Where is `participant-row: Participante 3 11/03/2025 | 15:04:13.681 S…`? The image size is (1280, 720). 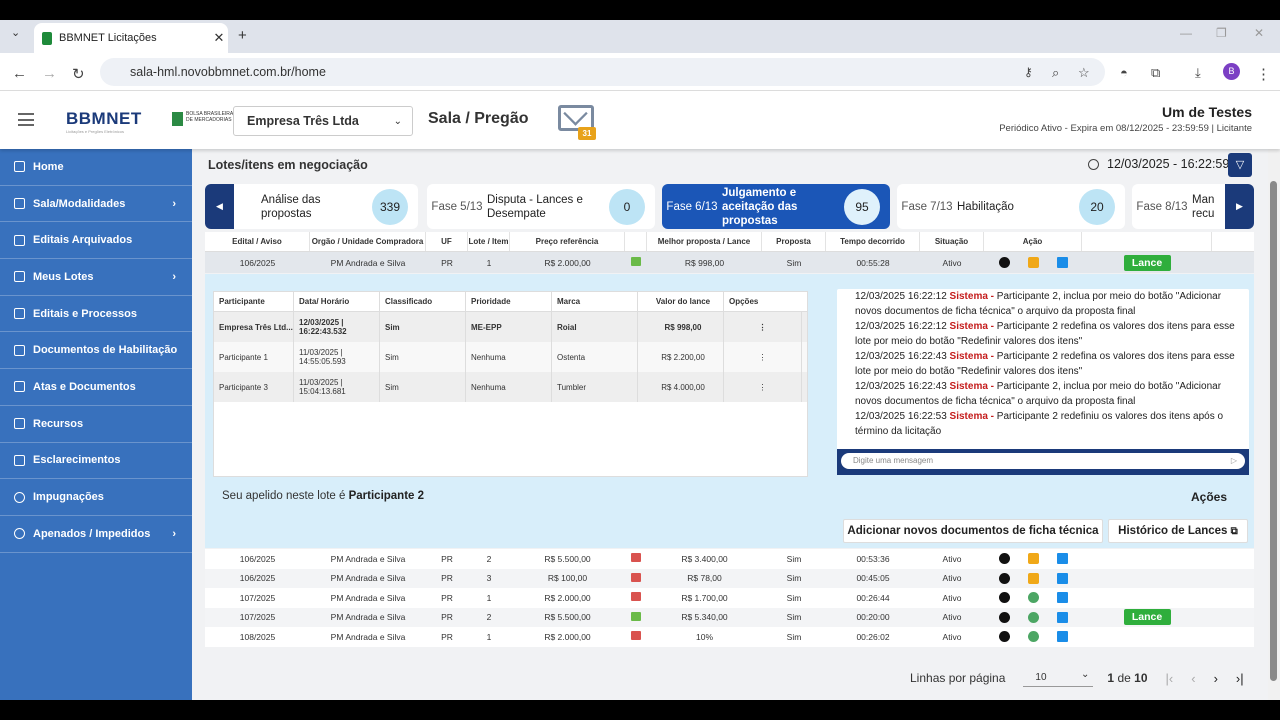
participant-row: Participante 3 11/03/2025 | 15:04:13.681 S… is located at coordinates (510, 387).